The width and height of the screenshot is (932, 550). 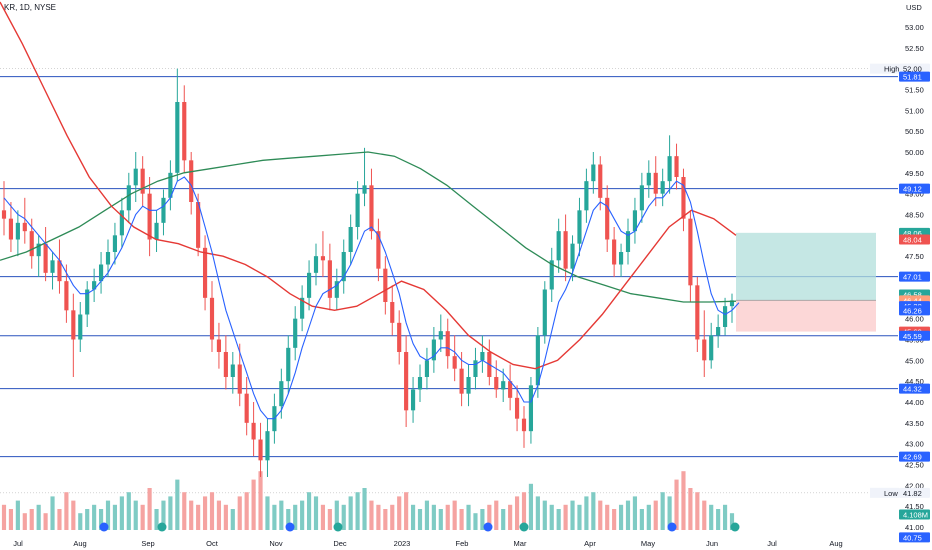 I want to click on x-tick-label: May, so click(x=648, y=543).